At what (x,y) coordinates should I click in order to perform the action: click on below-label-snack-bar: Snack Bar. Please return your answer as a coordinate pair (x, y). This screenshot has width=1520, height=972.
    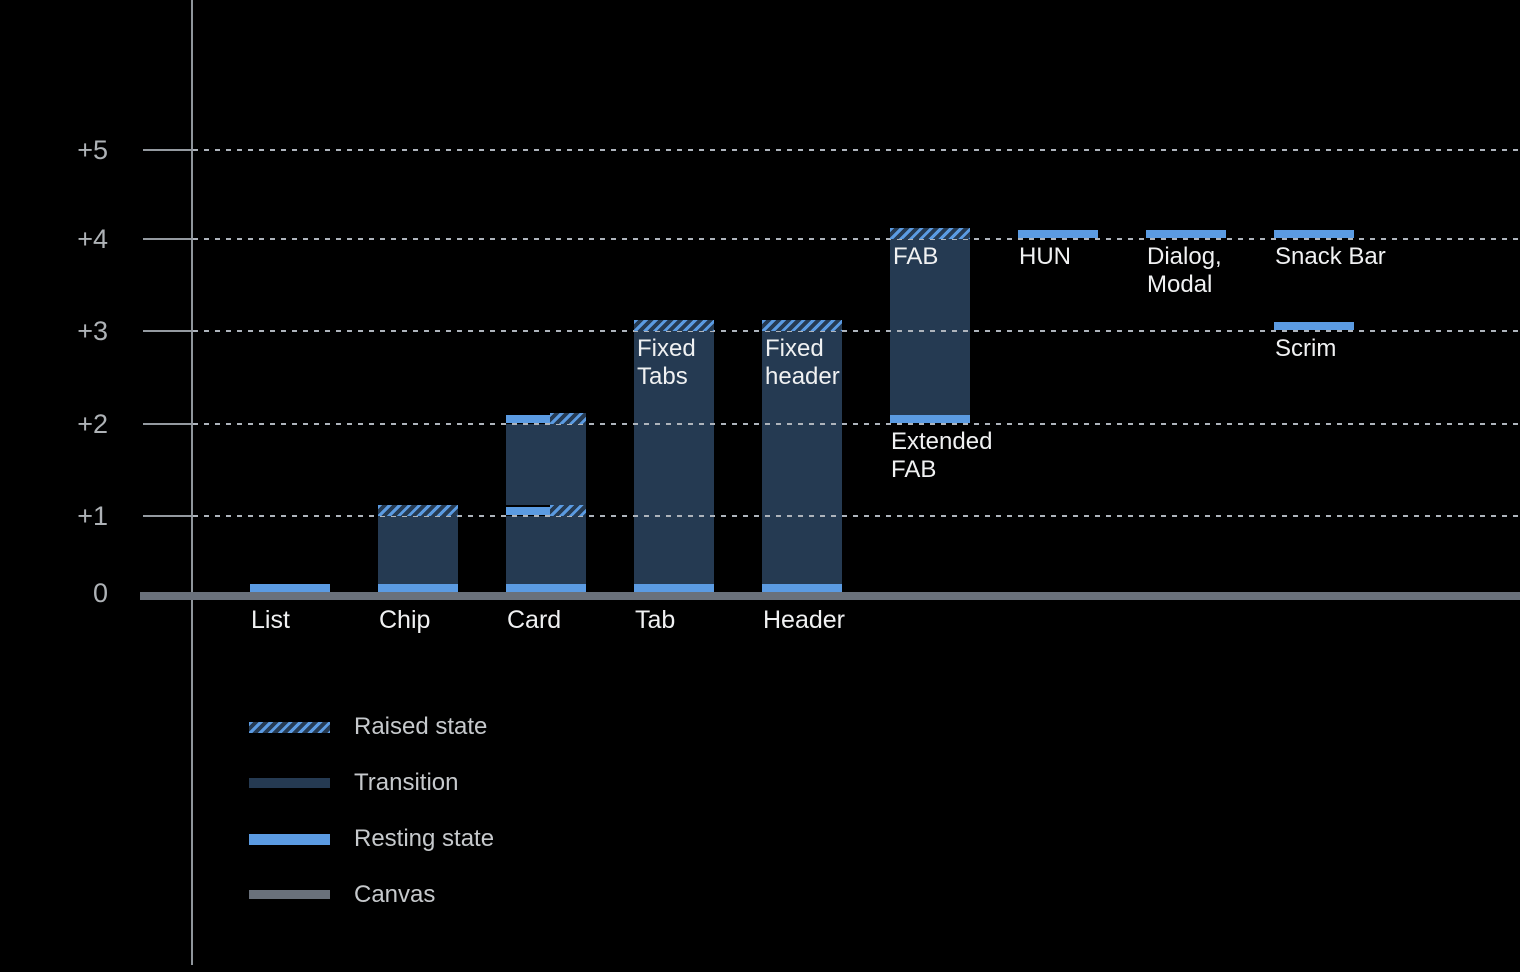
    Looking at the image, I should click on (1330, 256).